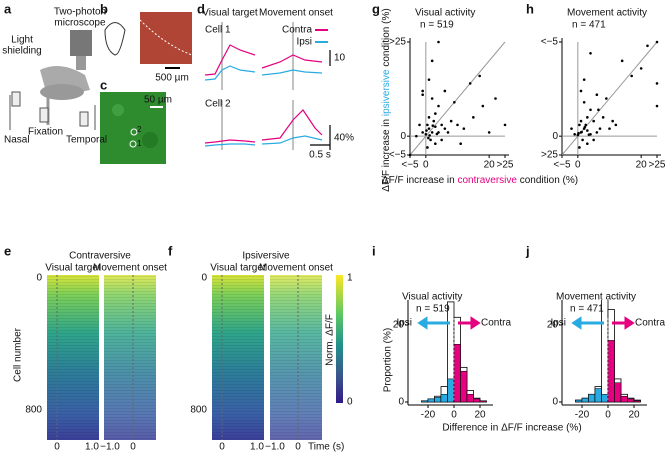  What do you see at coordinates (386, 154) in the screenshot?
I see `axis-label-part: ΔF/F increase in` at bounding box center [386, 154].